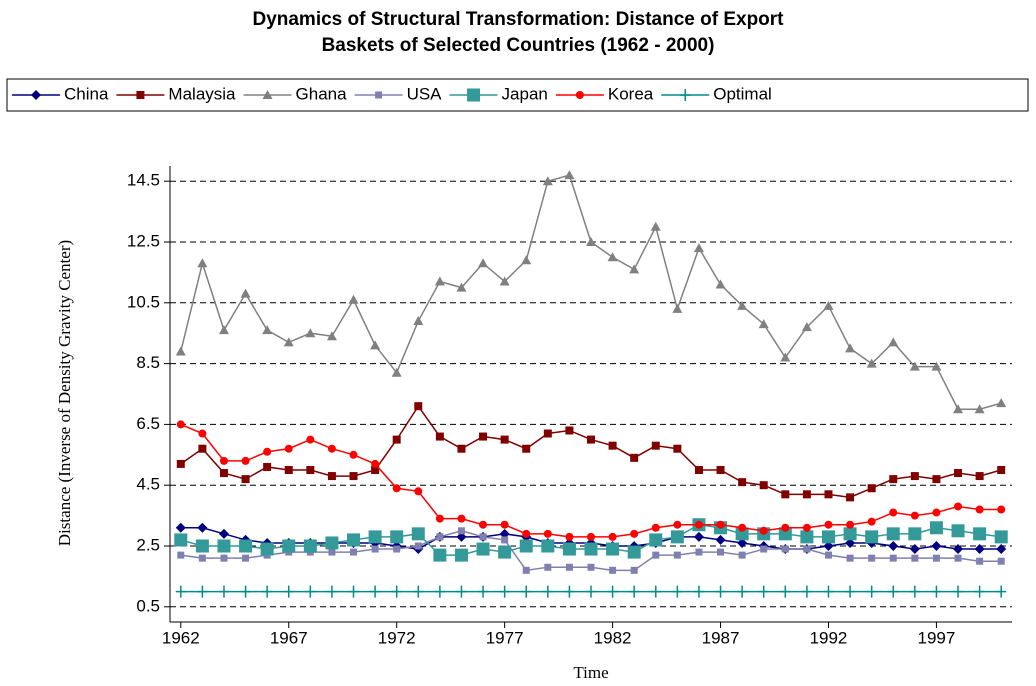 This screenshot has width=1036, height=686. What do you see at coordinates (143, 301) in the screenshot?
I see `y-tick-label: 10.5` at bounding box center [143, 301].